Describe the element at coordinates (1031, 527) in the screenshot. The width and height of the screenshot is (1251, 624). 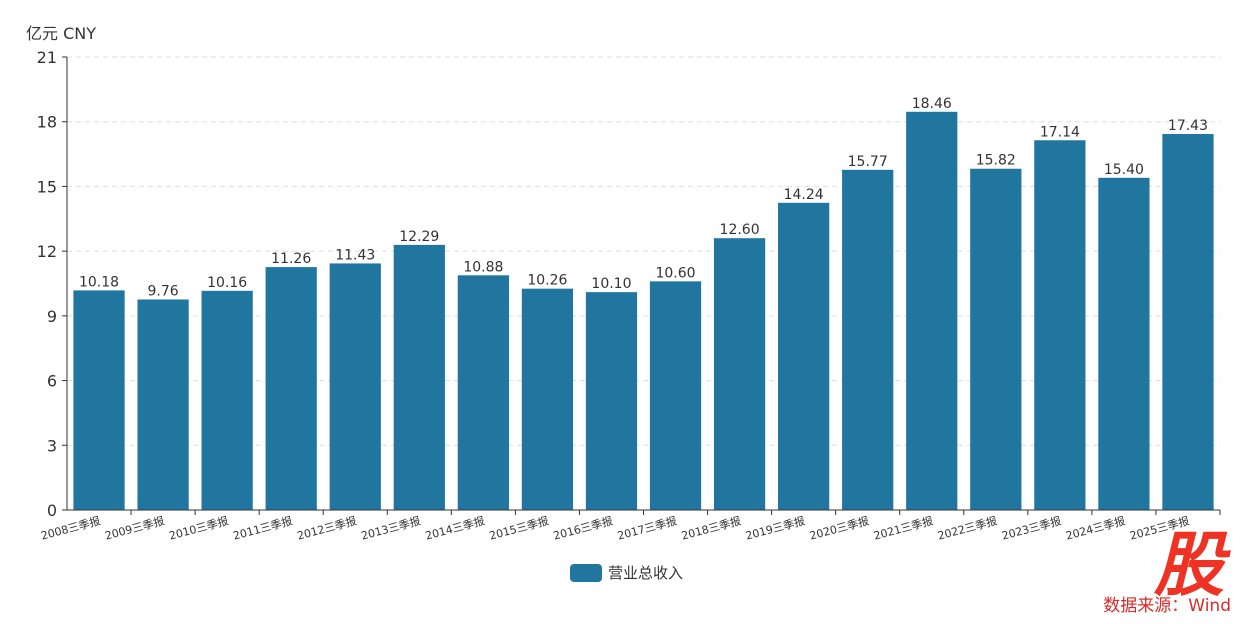
I see `x-tick-label: 2023三季报` at that location.